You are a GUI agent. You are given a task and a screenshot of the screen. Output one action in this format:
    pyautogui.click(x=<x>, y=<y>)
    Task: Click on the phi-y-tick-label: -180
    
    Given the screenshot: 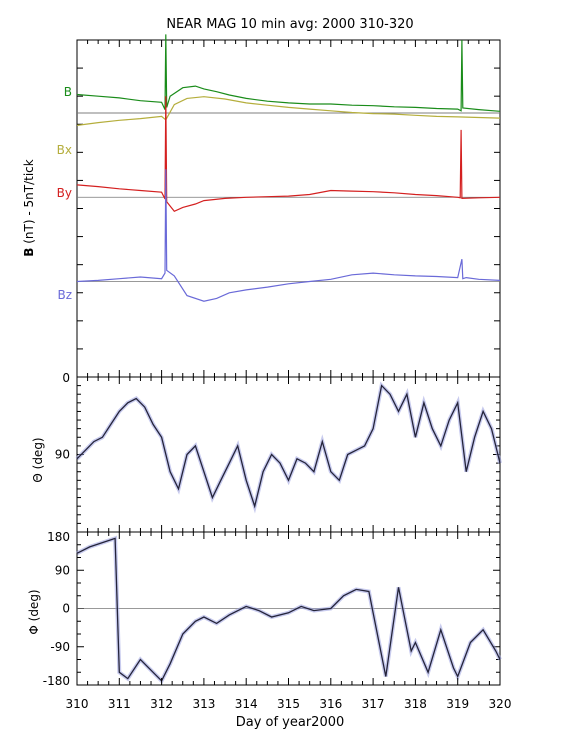 What is the action you would take?
    pyautogui.click(x=56, y=681)
    